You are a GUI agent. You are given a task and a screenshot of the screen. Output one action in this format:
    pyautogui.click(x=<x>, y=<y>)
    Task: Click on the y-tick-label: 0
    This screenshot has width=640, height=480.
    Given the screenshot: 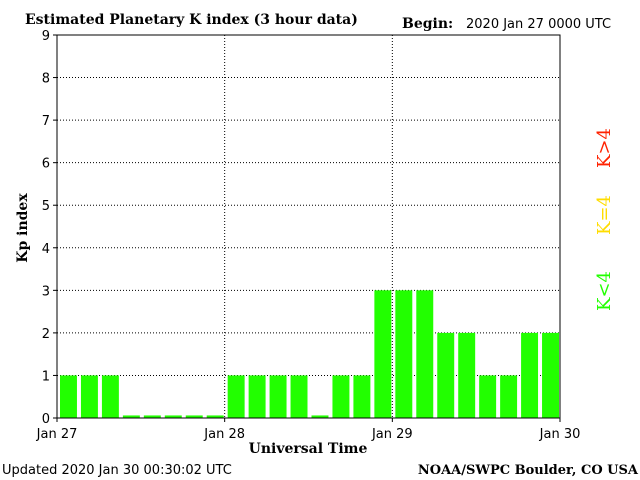 What is the action you would take?
    pyautogui.click(x=46, y=419)
    